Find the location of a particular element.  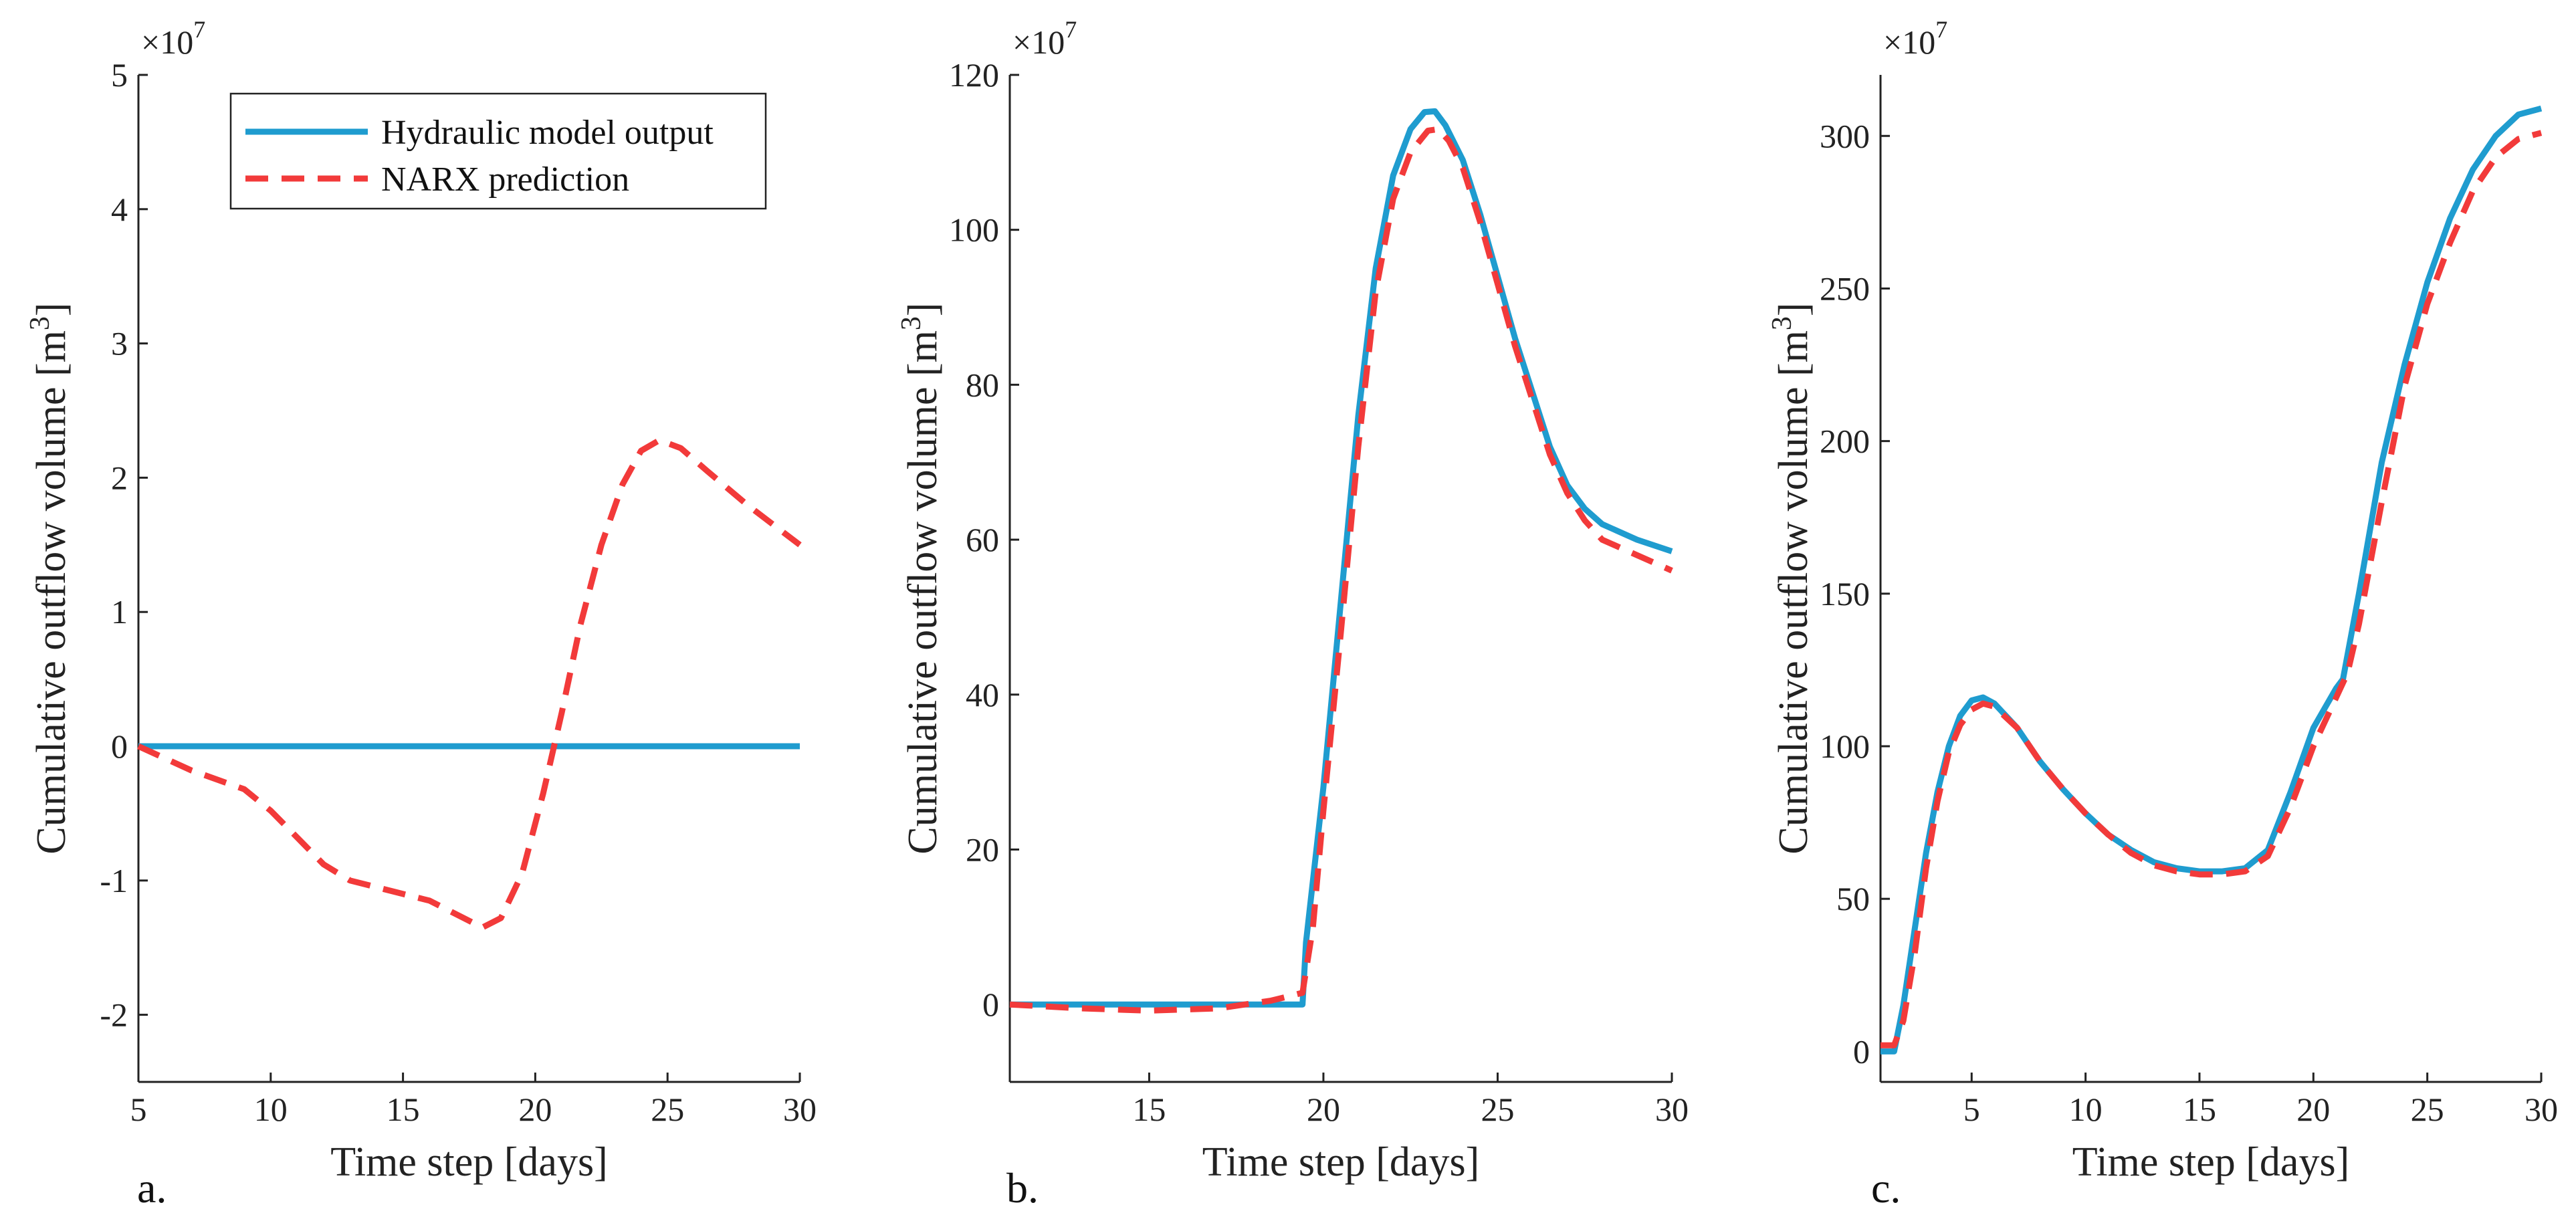

y-tick-label: 200 is located at coordinates (1845, 442).